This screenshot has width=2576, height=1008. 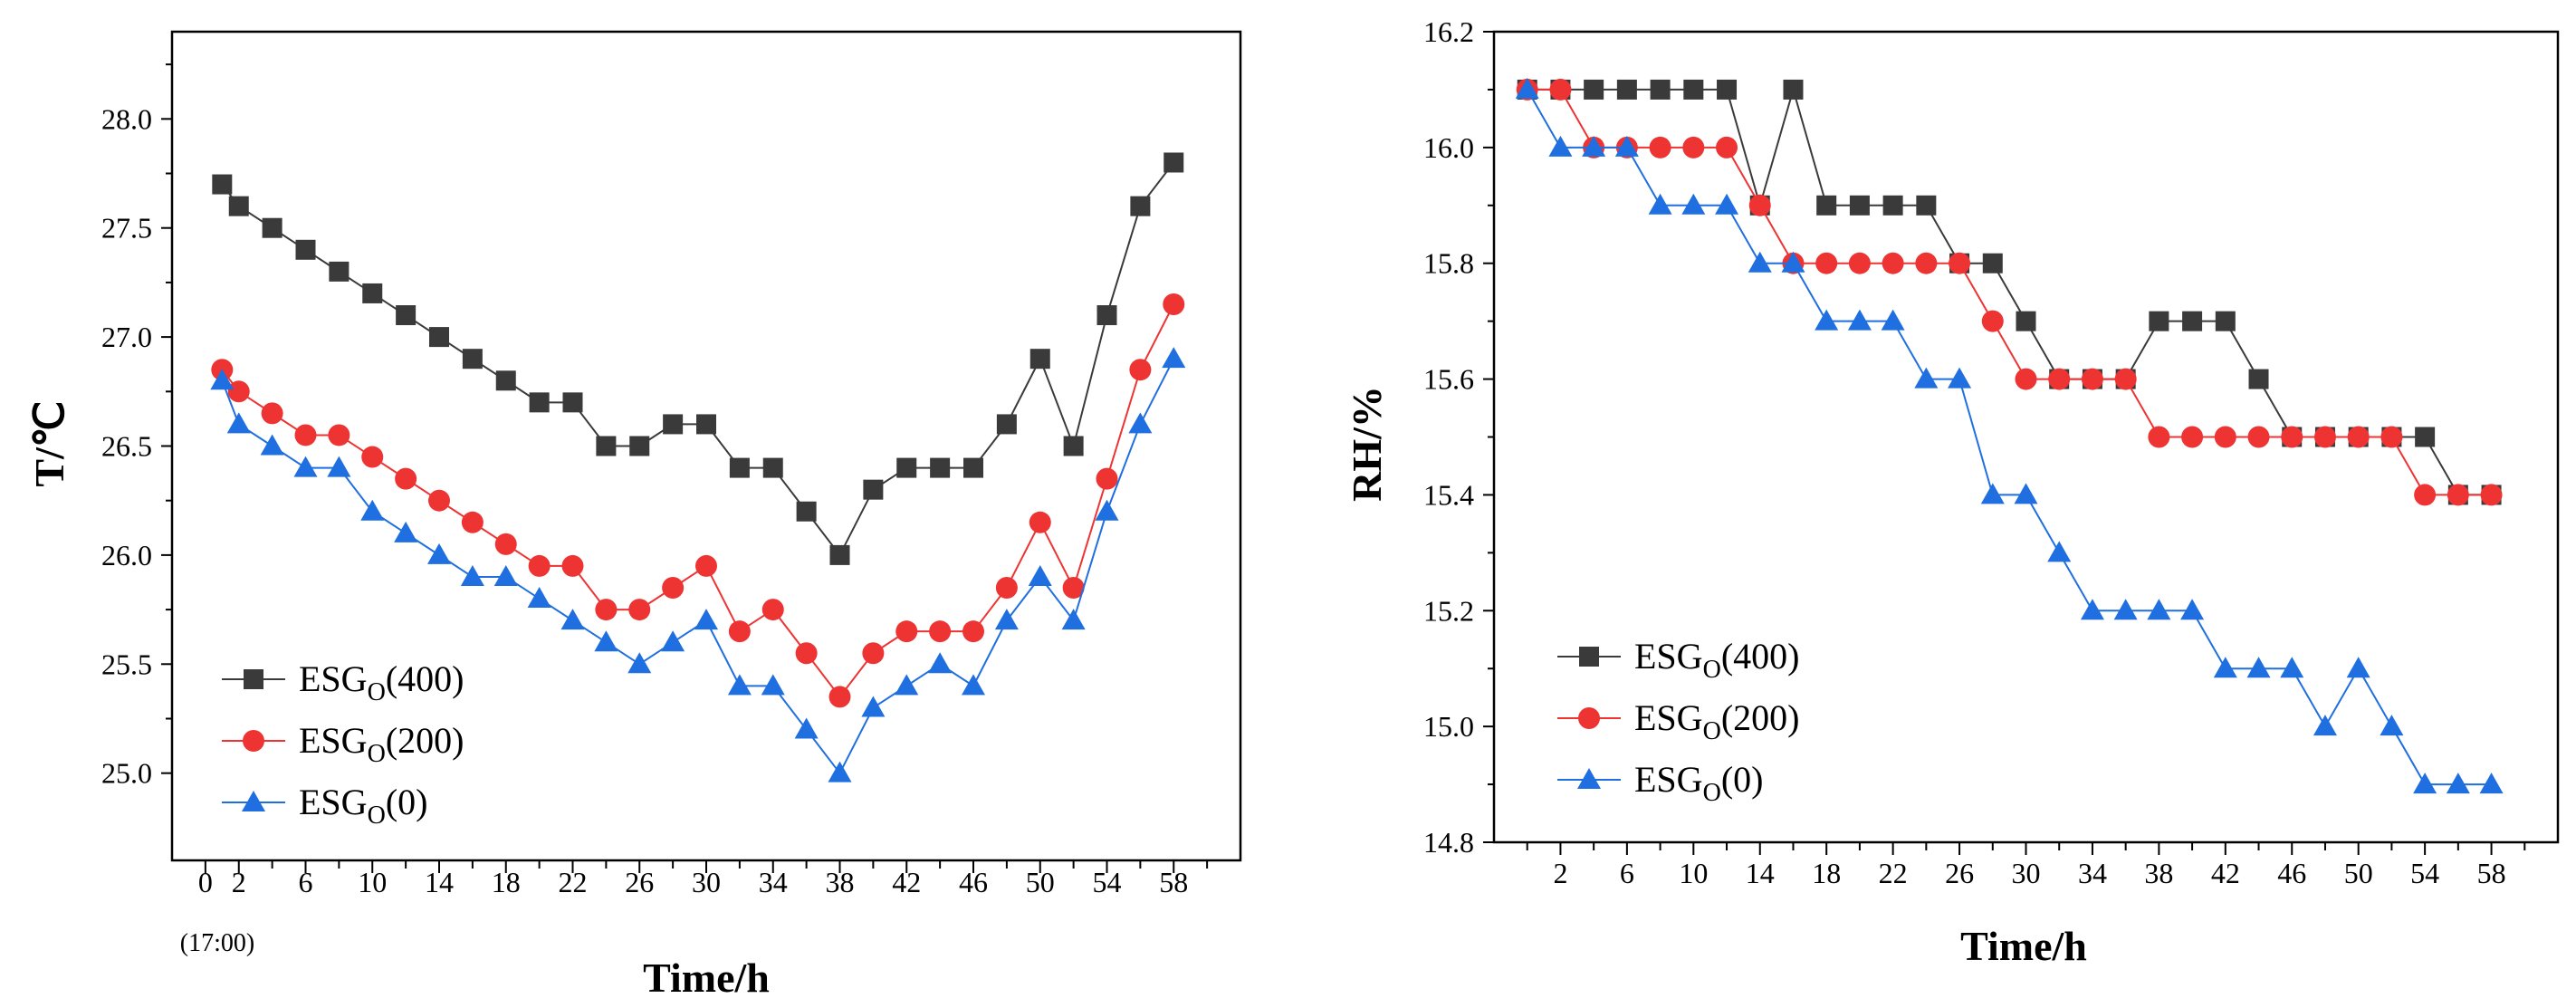 What do you see at coordinates (2424, 873) in the screenshot?
I see `x-tick-label: 54` at bounding box center [2424, 873].